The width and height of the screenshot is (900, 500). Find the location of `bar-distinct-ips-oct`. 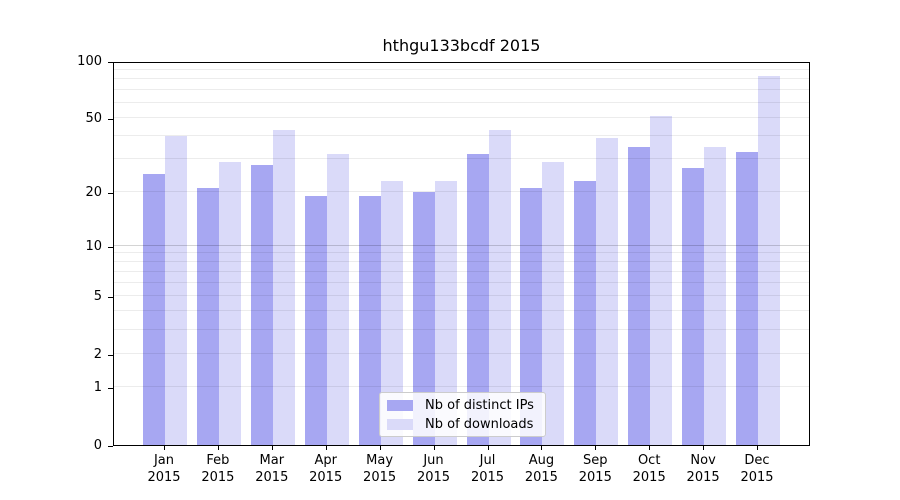

bar-distinct-ips-oct is located at coordinates (639, 295).